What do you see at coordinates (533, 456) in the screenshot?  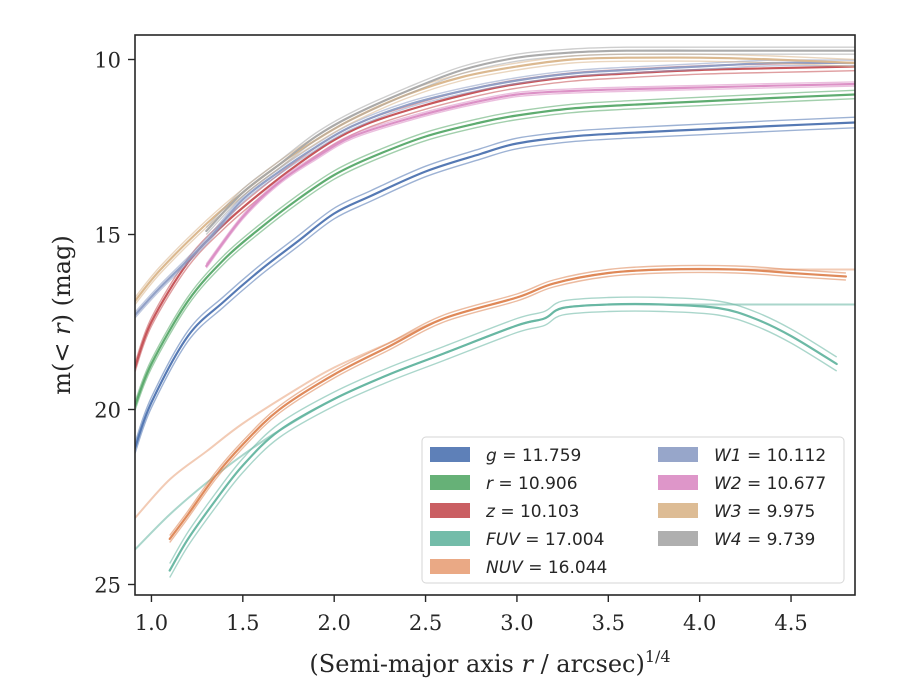 I see `legend-label: g = 11.759` at bounding box center [533, 456].